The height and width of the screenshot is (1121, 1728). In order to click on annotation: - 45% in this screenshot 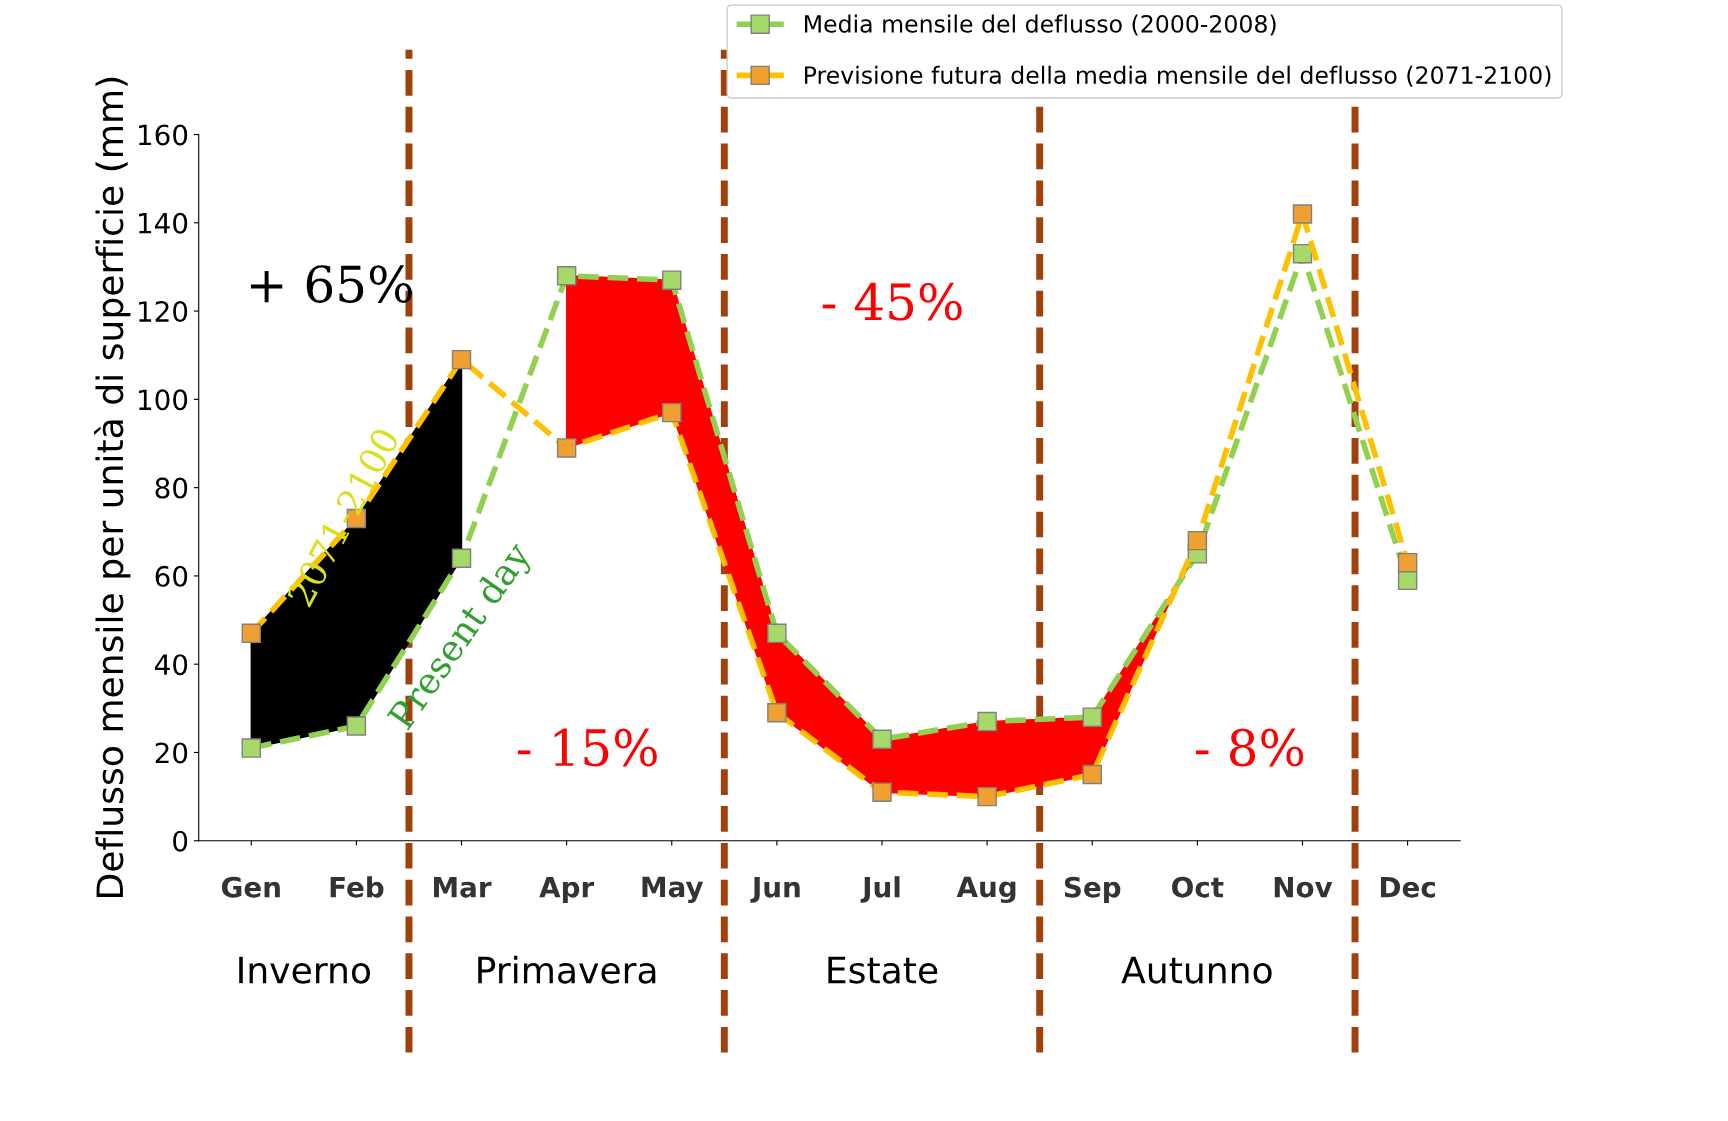, I will do `click(892, 301)`.